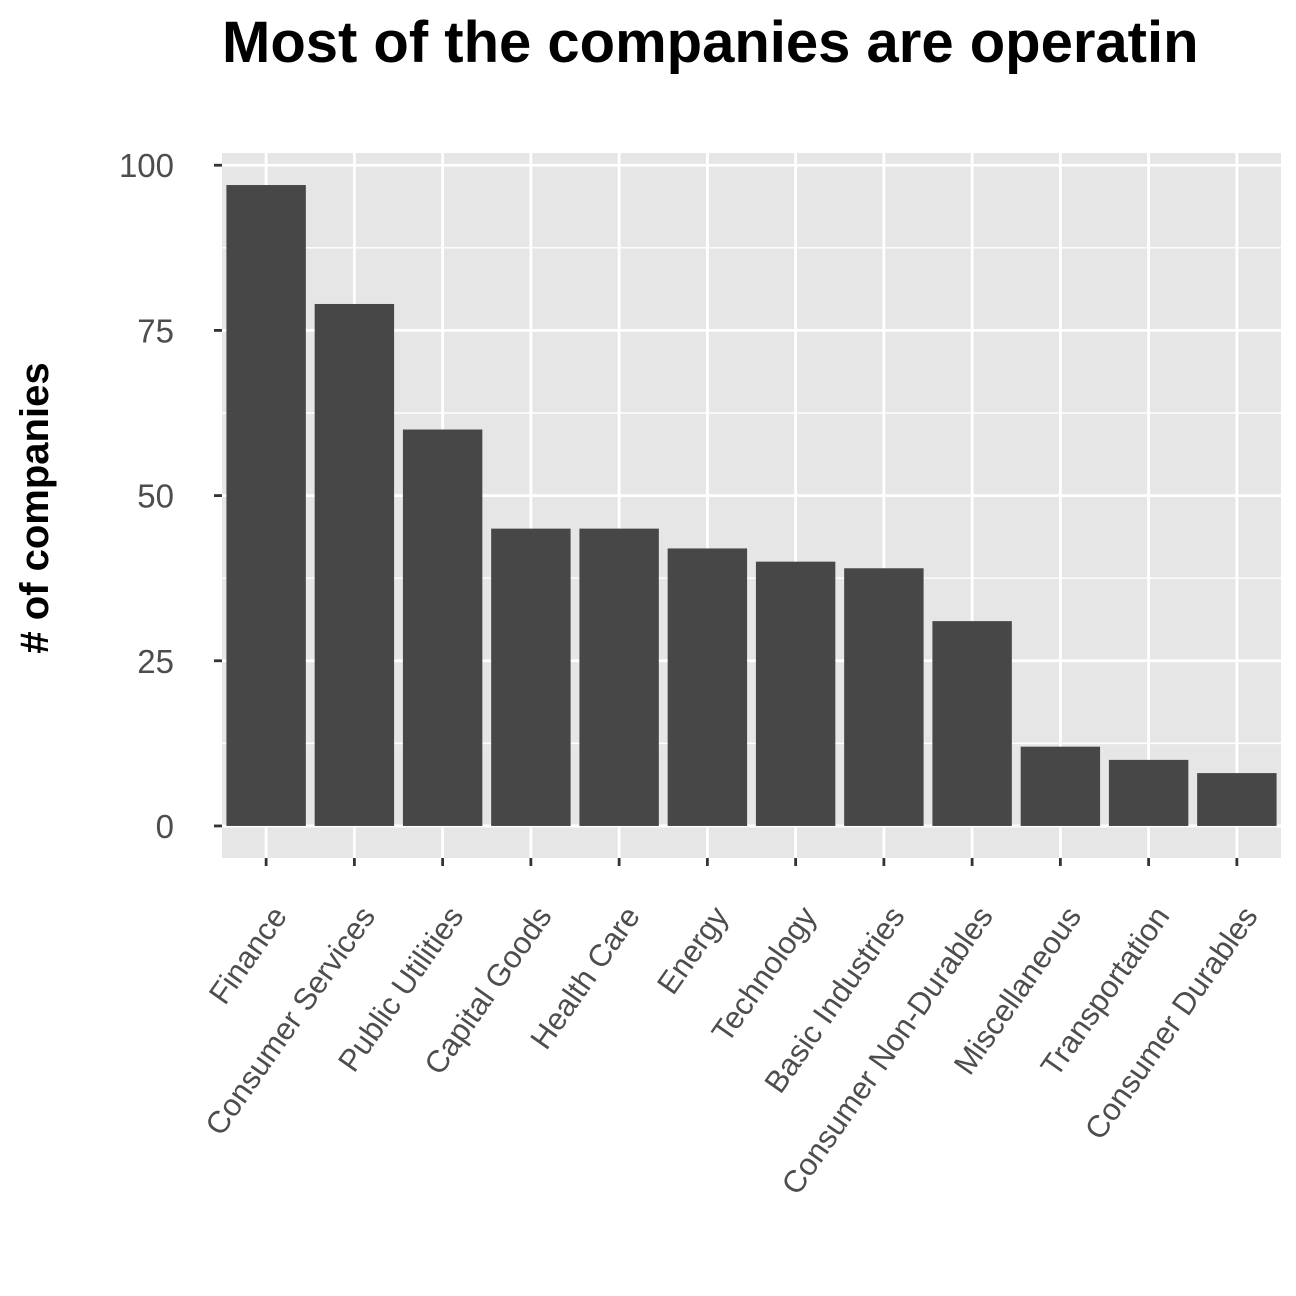  I want to click on y-tick-label: 0, so click(165, 826).